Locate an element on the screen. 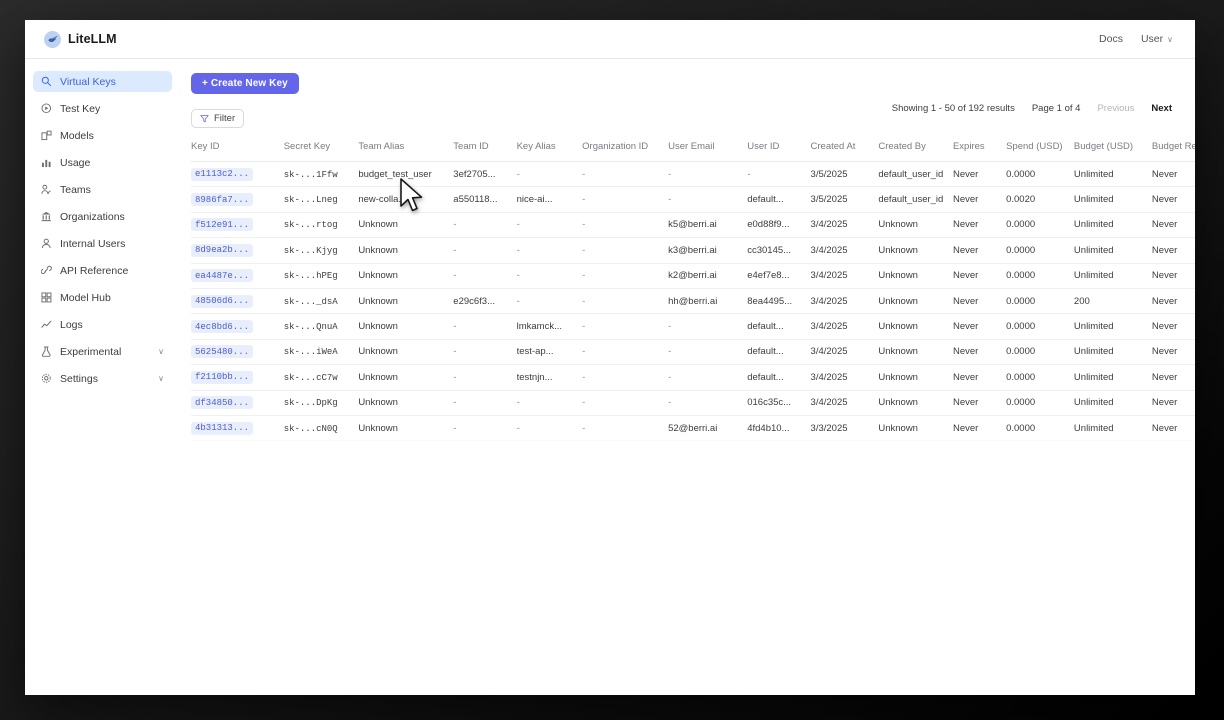  line-chart-icon is located at coordinates (46, 324).